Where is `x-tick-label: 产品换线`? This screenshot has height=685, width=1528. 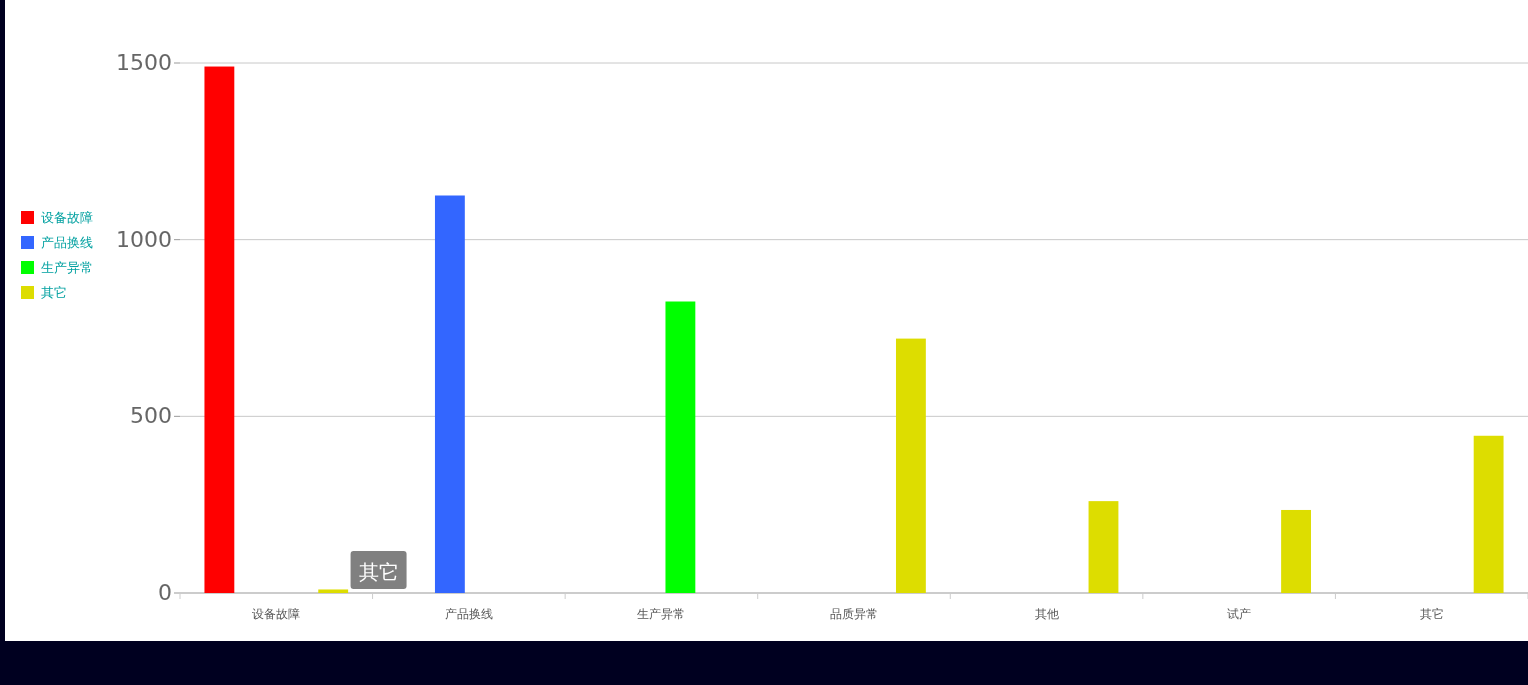
x-tick-label: 产品换线 is located at coordinates (468, 614).